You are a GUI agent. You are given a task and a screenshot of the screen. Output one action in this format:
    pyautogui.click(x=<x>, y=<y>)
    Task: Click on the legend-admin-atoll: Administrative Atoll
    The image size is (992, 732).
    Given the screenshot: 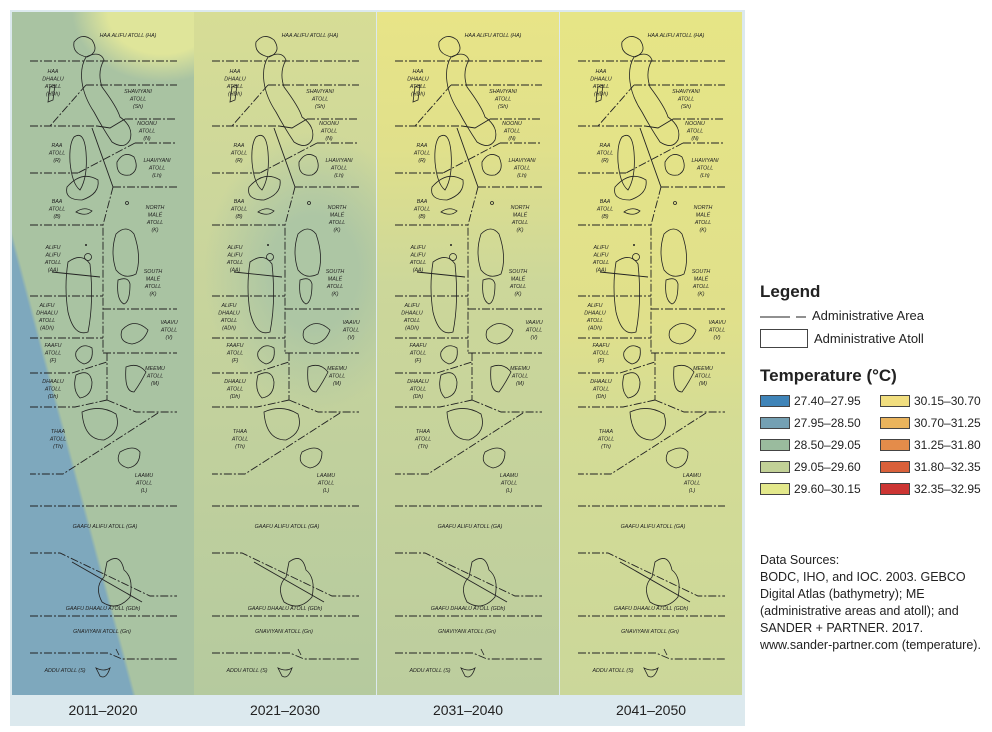 What is the action you would take?
    pyautogui.click(x=876, y=338)
    